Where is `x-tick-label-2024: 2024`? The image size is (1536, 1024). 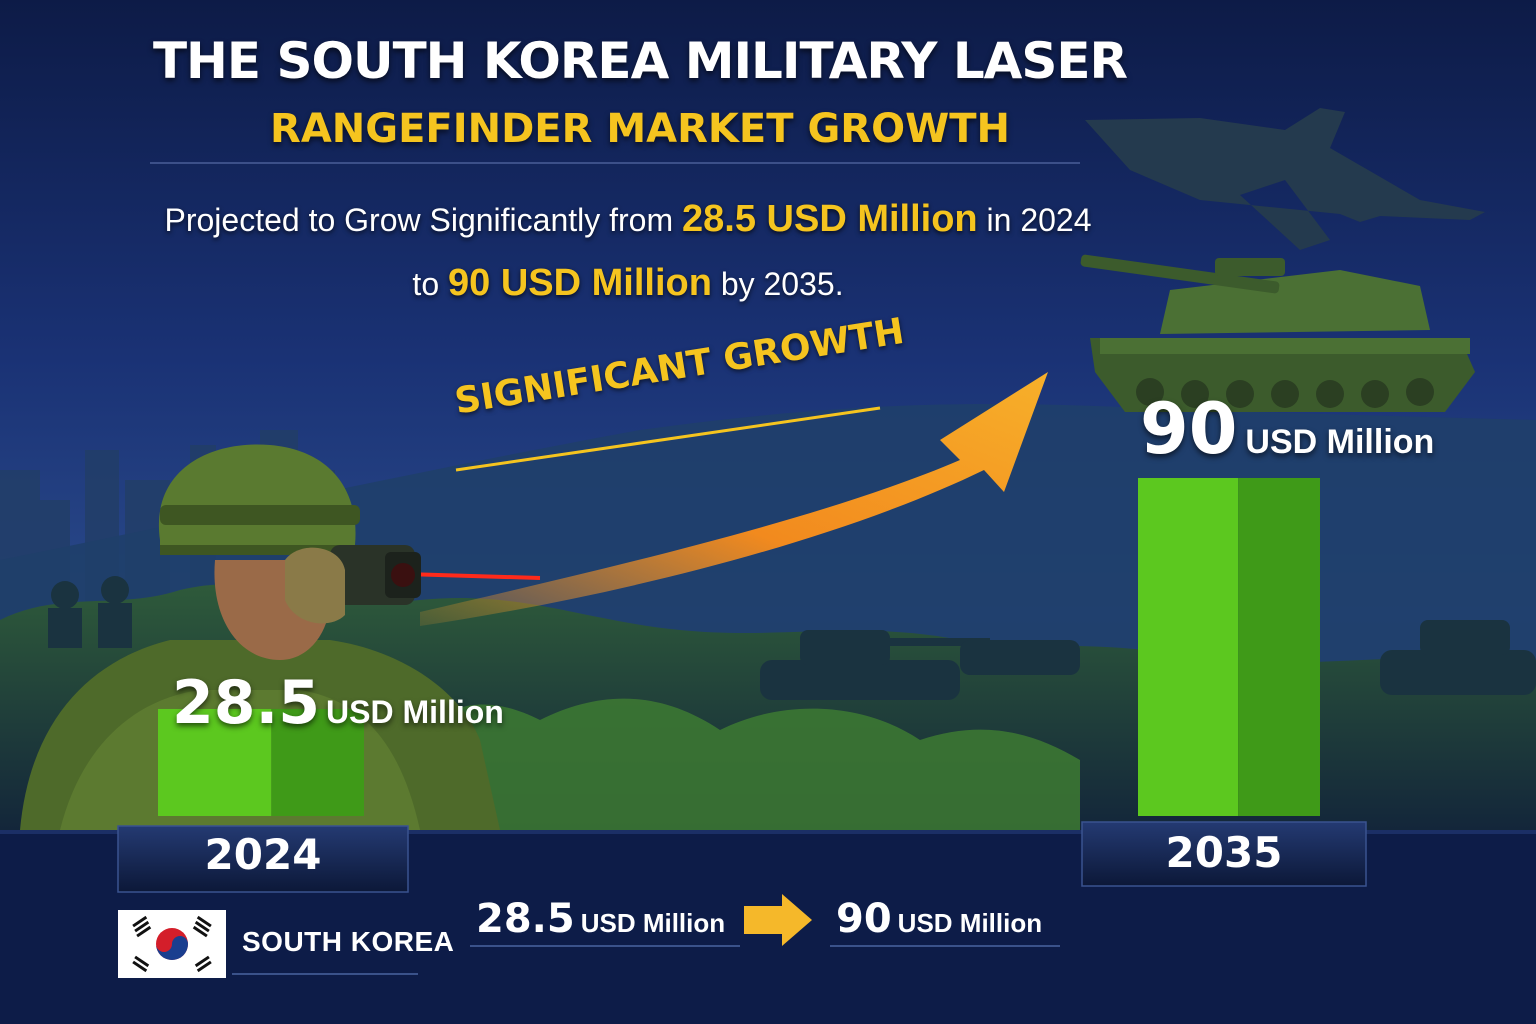 x-tick-label-2024: 2024 is located at coordinates (263, 854).